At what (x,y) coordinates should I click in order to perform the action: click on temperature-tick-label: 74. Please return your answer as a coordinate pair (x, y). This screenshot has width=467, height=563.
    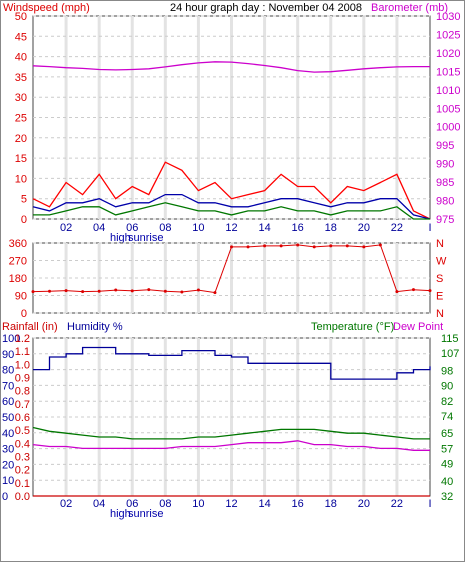
    Looking at the image, I should click on (447, 417).